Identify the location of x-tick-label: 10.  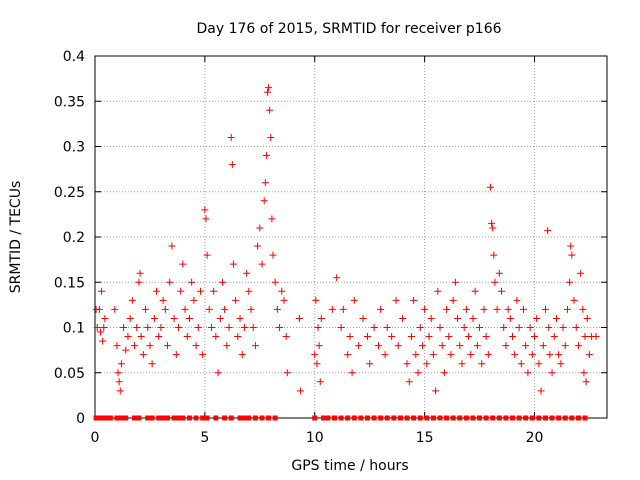
(315, 438).